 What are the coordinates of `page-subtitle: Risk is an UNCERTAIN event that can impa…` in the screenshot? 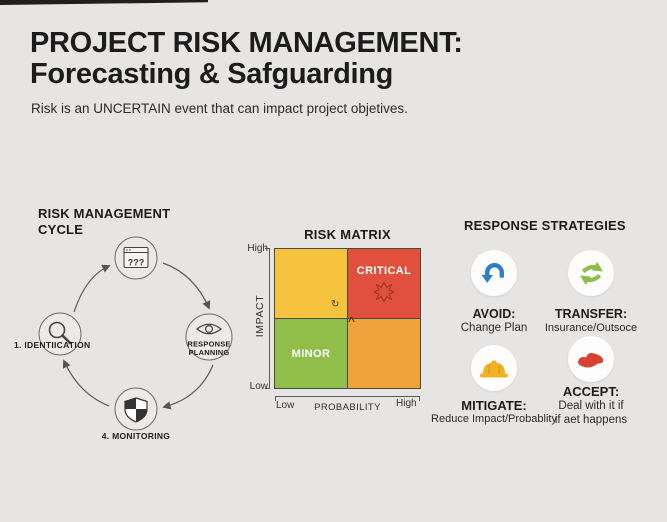 It's located at (219, 108).